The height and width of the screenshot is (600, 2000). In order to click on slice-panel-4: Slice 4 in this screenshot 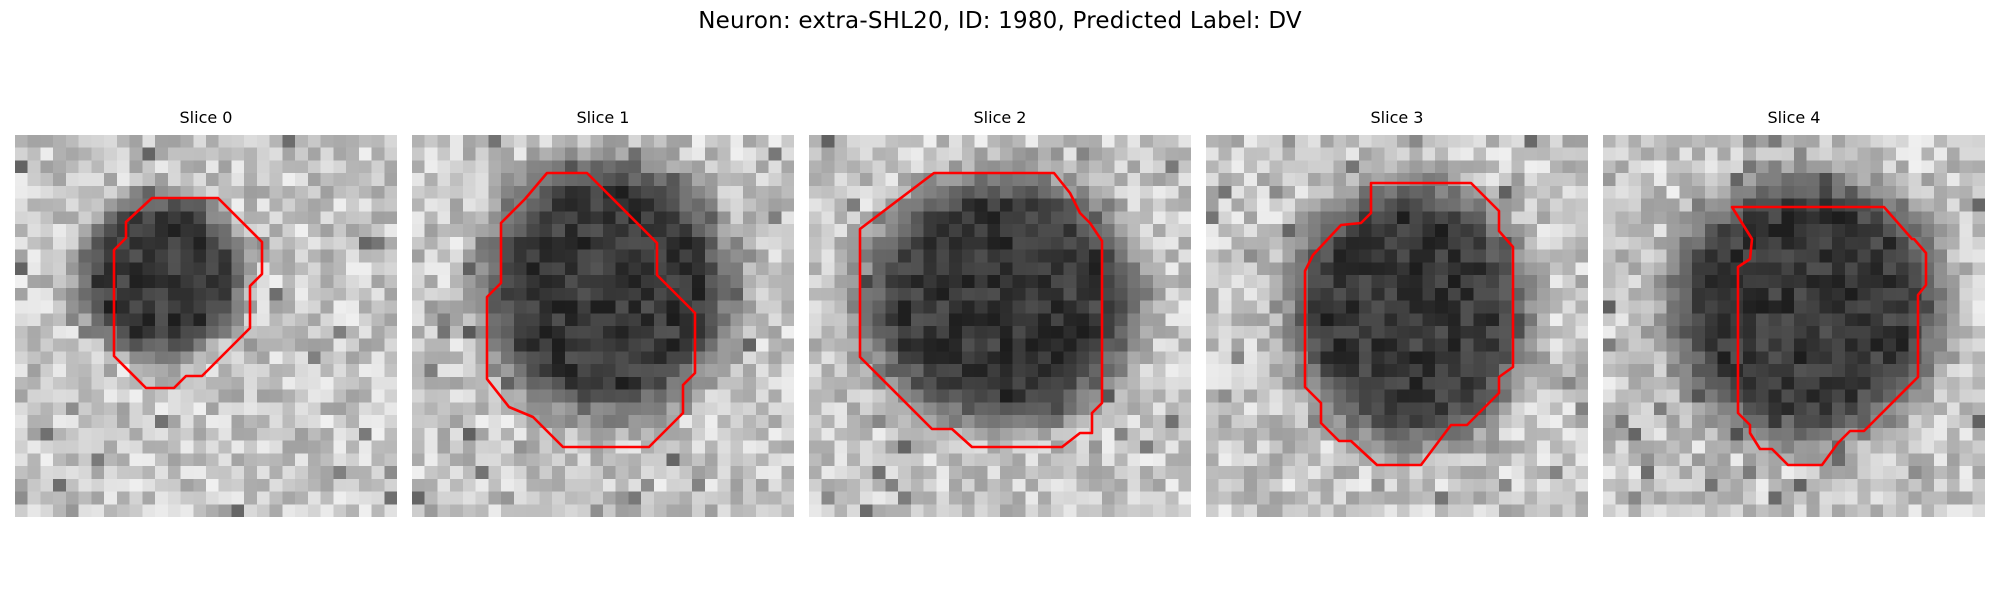, I will do `click(1794, 313)`.